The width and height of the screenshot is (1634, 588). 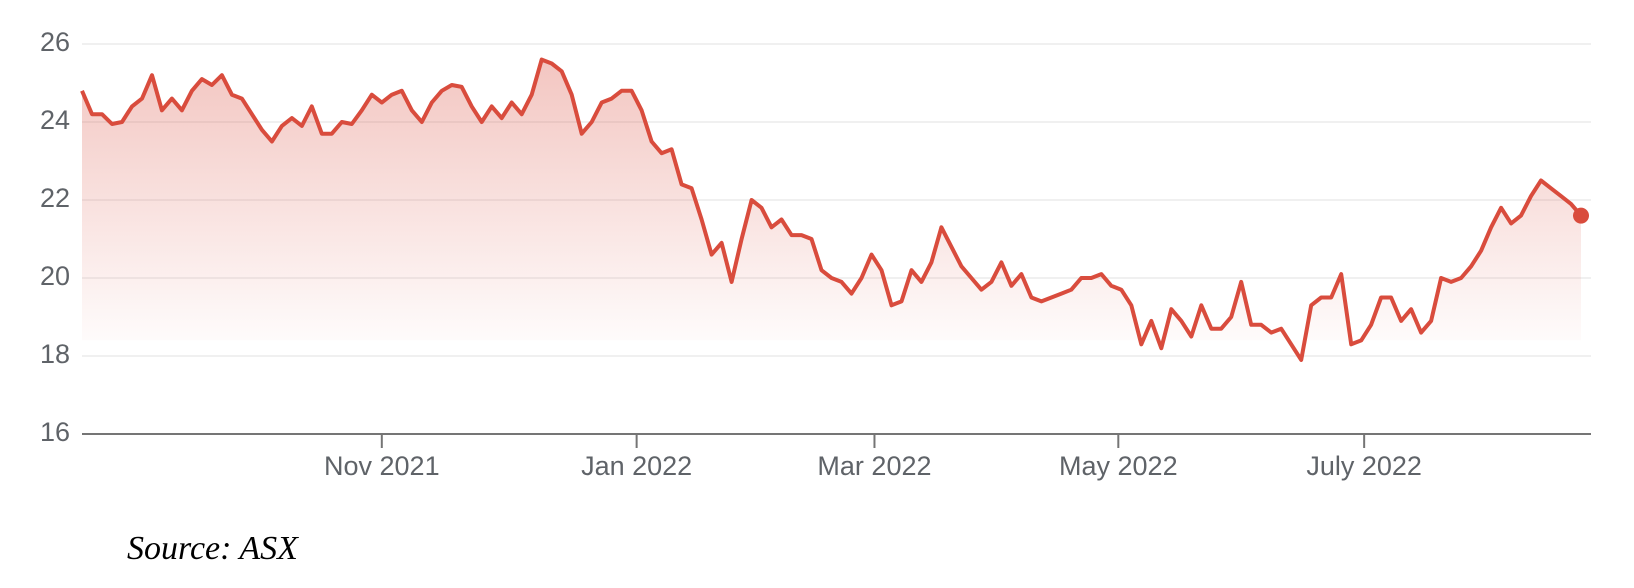 What do you see at coordinates (1364, 466) in the screenshot?
I see `x-tick-label: July 2022` at bounding box center [1364, 466].